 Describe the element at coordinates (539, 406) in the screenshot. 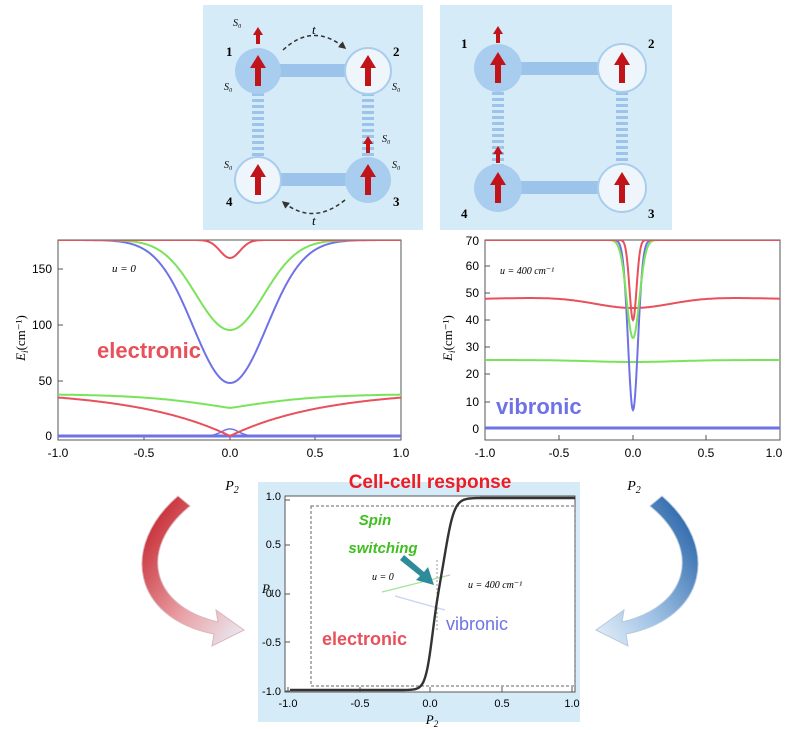

I see `plot-right-curve-label: vibronic` at that location.